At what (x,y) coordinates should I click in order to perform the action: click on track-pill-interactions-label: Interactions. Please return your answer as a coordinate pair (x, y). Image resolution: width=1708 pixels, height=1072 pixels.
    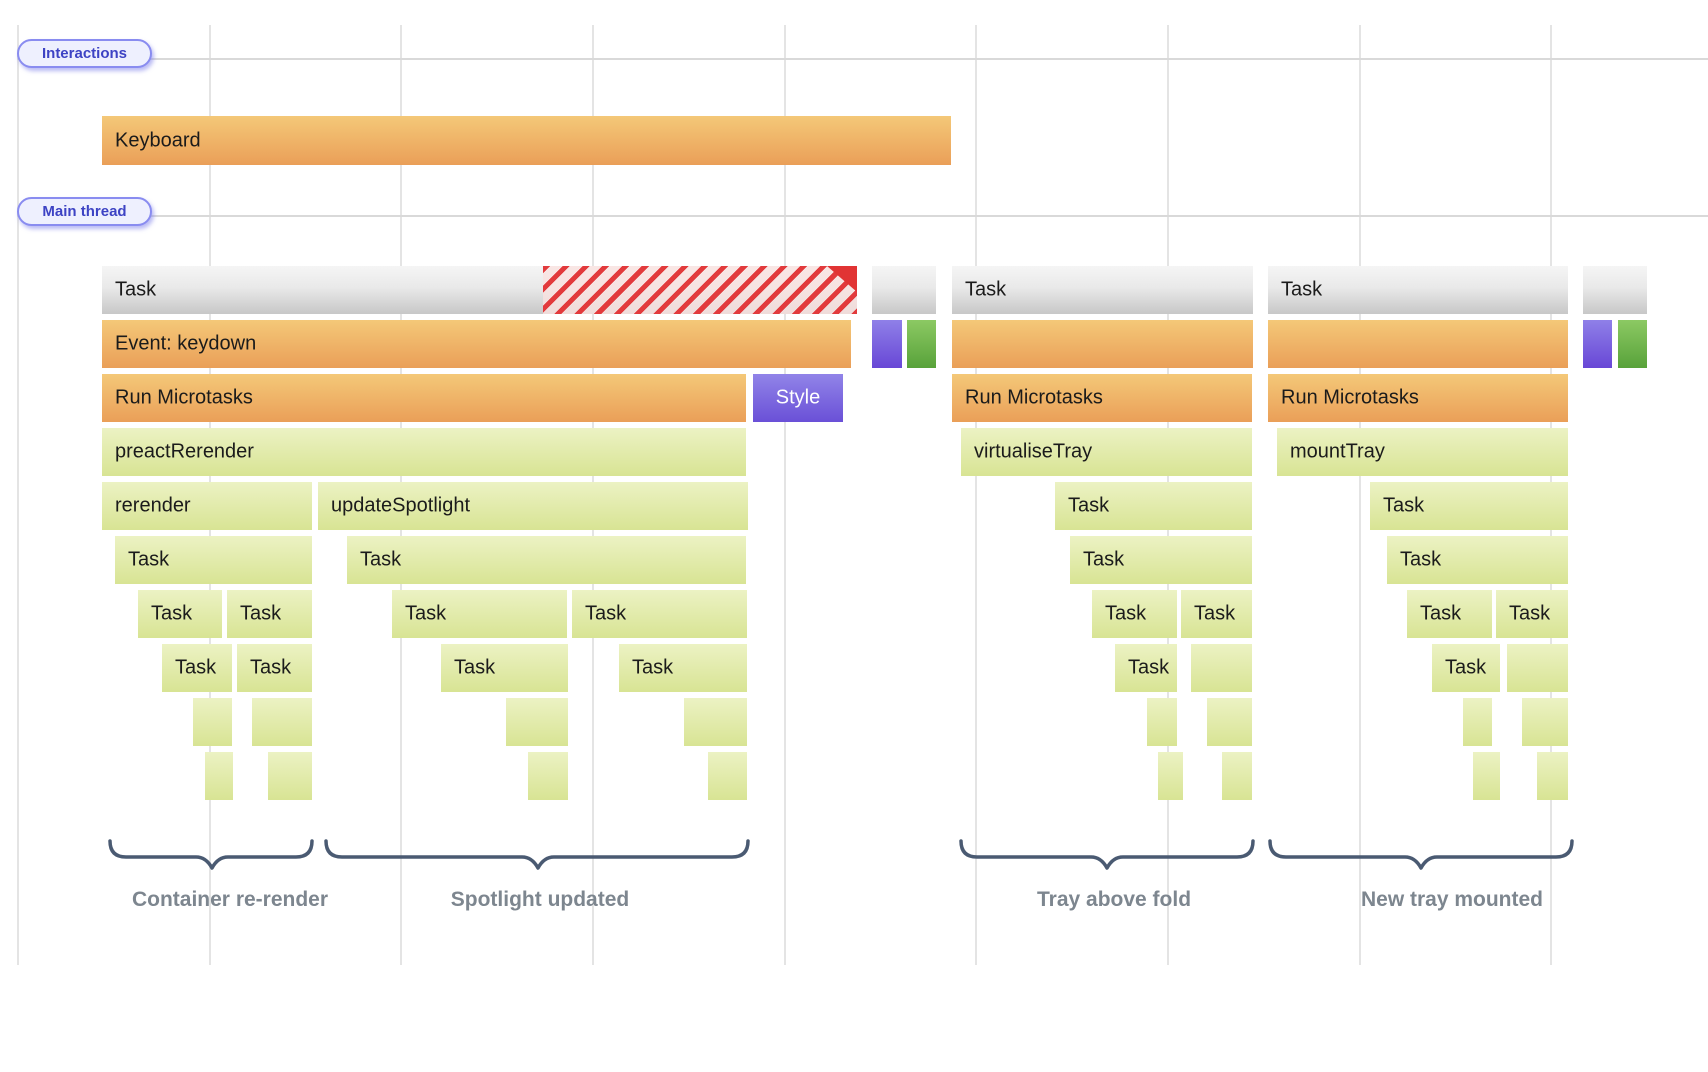
    Looking at the image, I should click on (84, 53).